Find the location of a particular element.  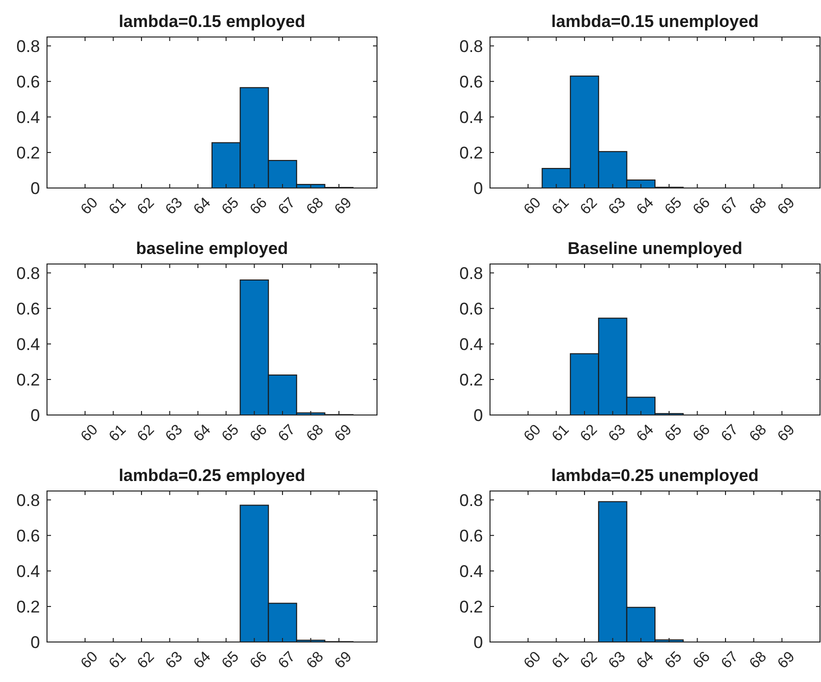

chart-title: Baseline unemployed is located at coordinates (655, 248).